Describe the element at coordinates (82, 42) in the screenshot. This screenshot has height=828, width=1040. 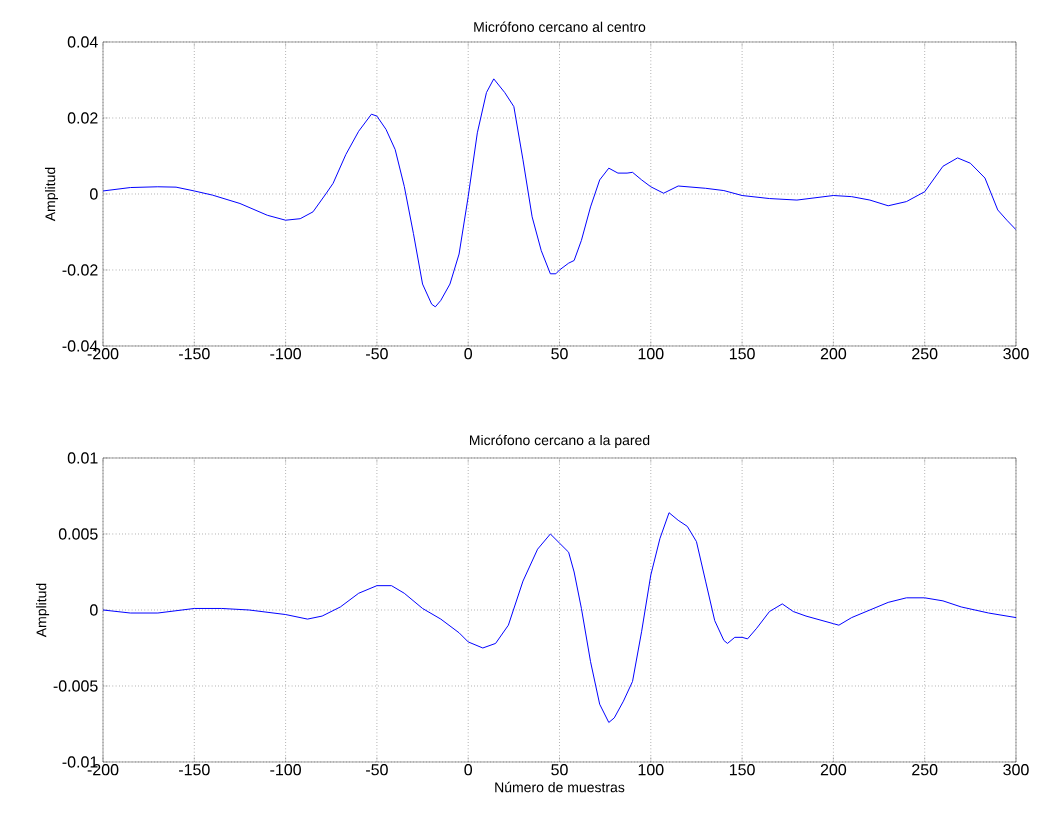
I see `y-tick-label: 0.04` at that location.